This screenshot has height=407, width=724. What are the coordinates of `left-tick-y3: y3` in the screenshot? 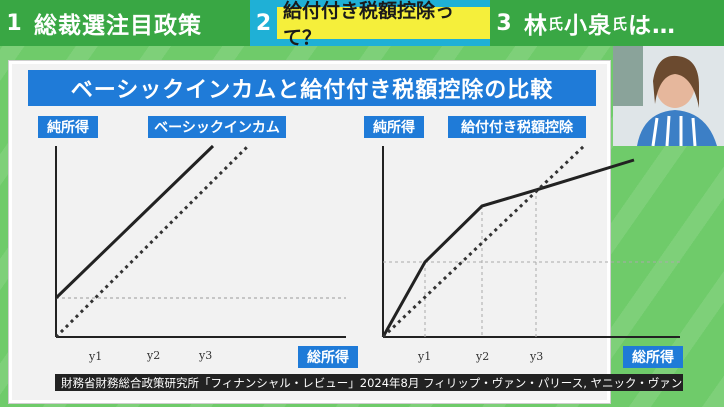 It's located at (206, 355).